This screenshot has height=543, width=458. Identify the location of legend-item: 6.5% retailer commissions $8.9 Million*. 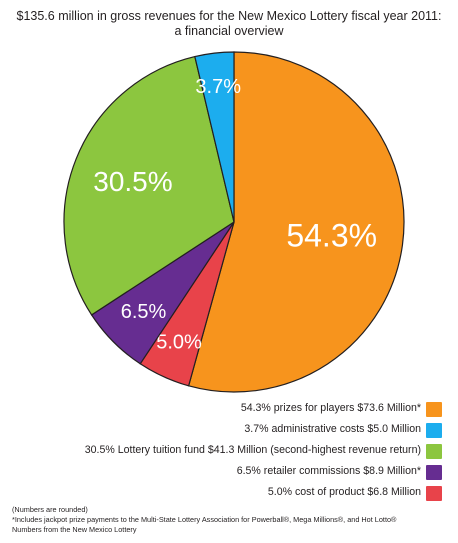
(254, 473).